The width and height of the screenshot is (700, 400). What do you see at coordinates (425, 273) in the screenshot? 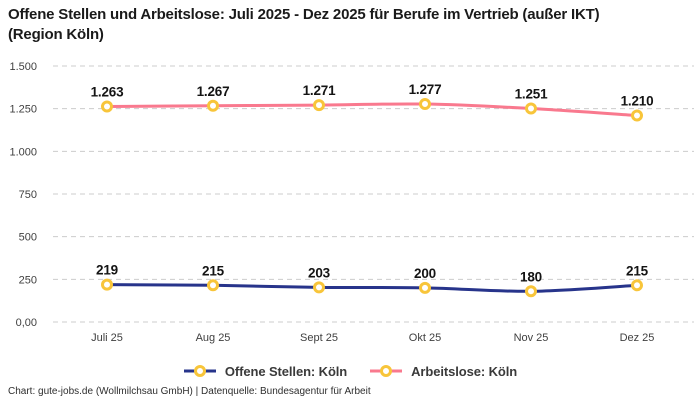
I see `data-point-label: 200` at bounding box center [425, 273].